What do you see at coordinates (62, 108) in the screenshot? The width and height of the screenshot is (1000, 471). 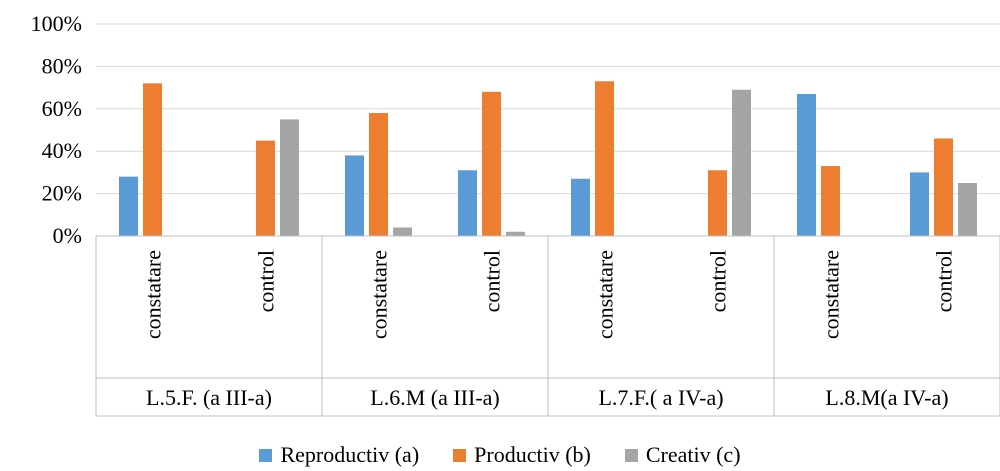 I see `y-tick-label: 60%` at bounding box center [62, 108].